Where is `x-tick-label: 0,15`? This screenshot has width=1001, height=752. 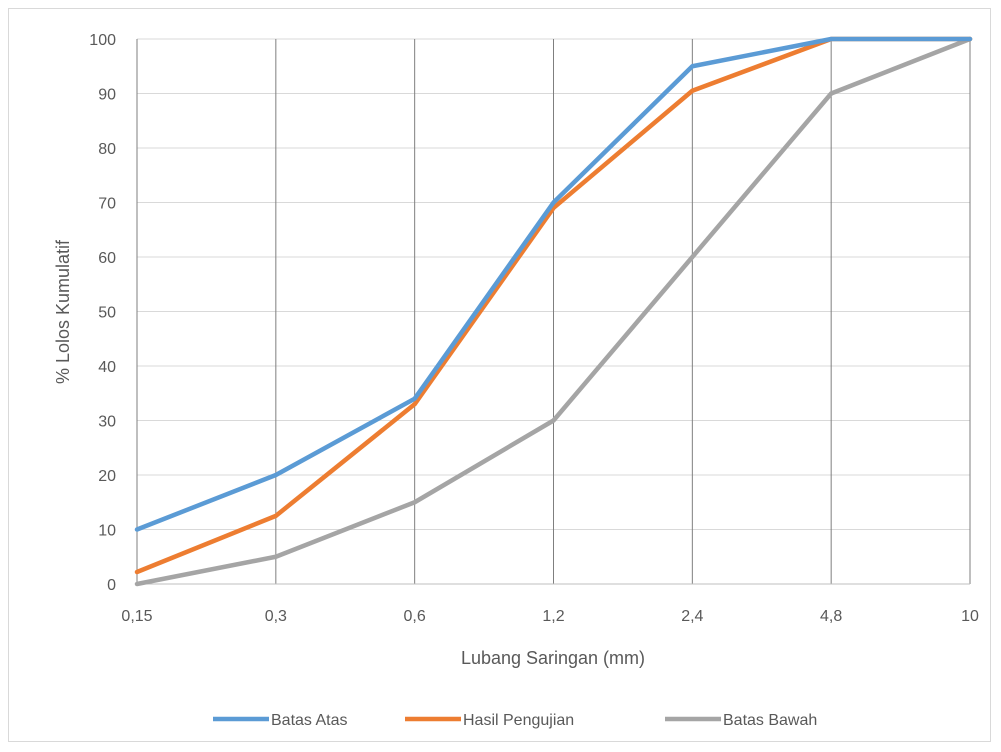 x-tick-label: 0,15 is located at coordinates (136, 616).